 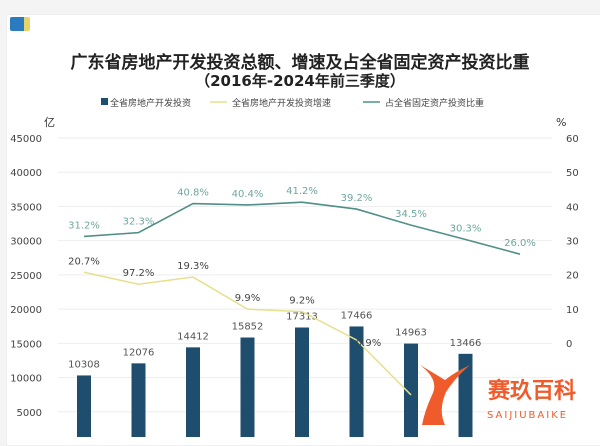 What do you see at coordinates (247, 387) in the screenshot?
I see `bar-2019` at bounding box center [247, 387].